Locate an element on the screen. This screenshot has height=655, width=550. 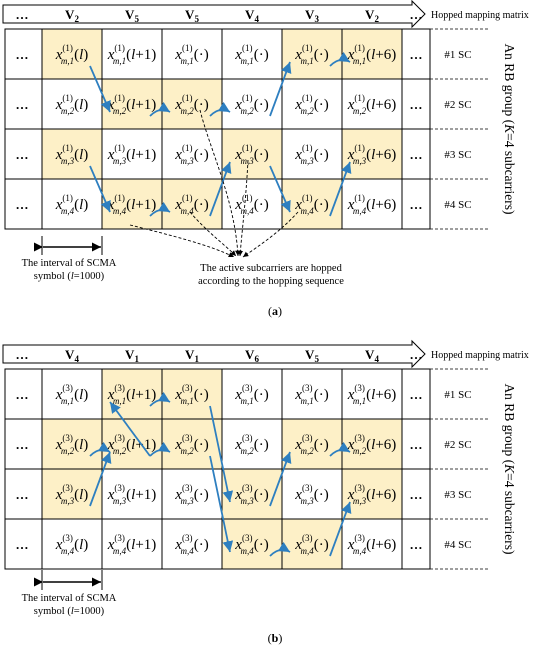
symbol-expression: x(3) m,4(l+1) is located at coordinates (132, 544).